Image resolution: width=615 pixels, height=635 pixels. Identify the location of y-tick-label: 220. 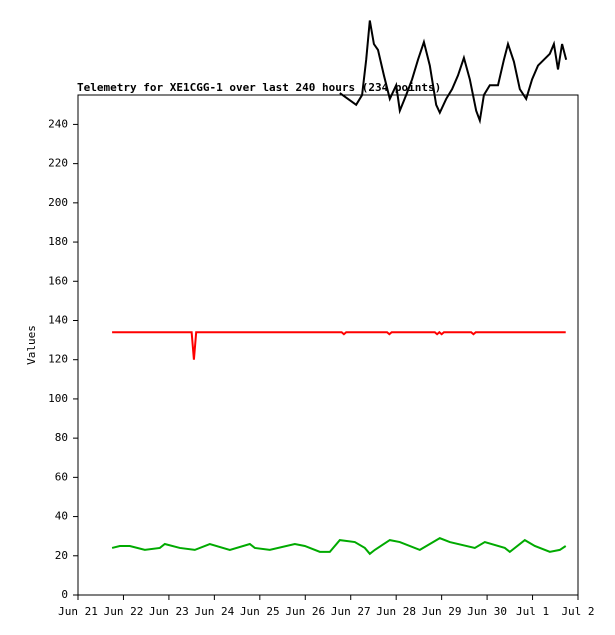
(58, 163).